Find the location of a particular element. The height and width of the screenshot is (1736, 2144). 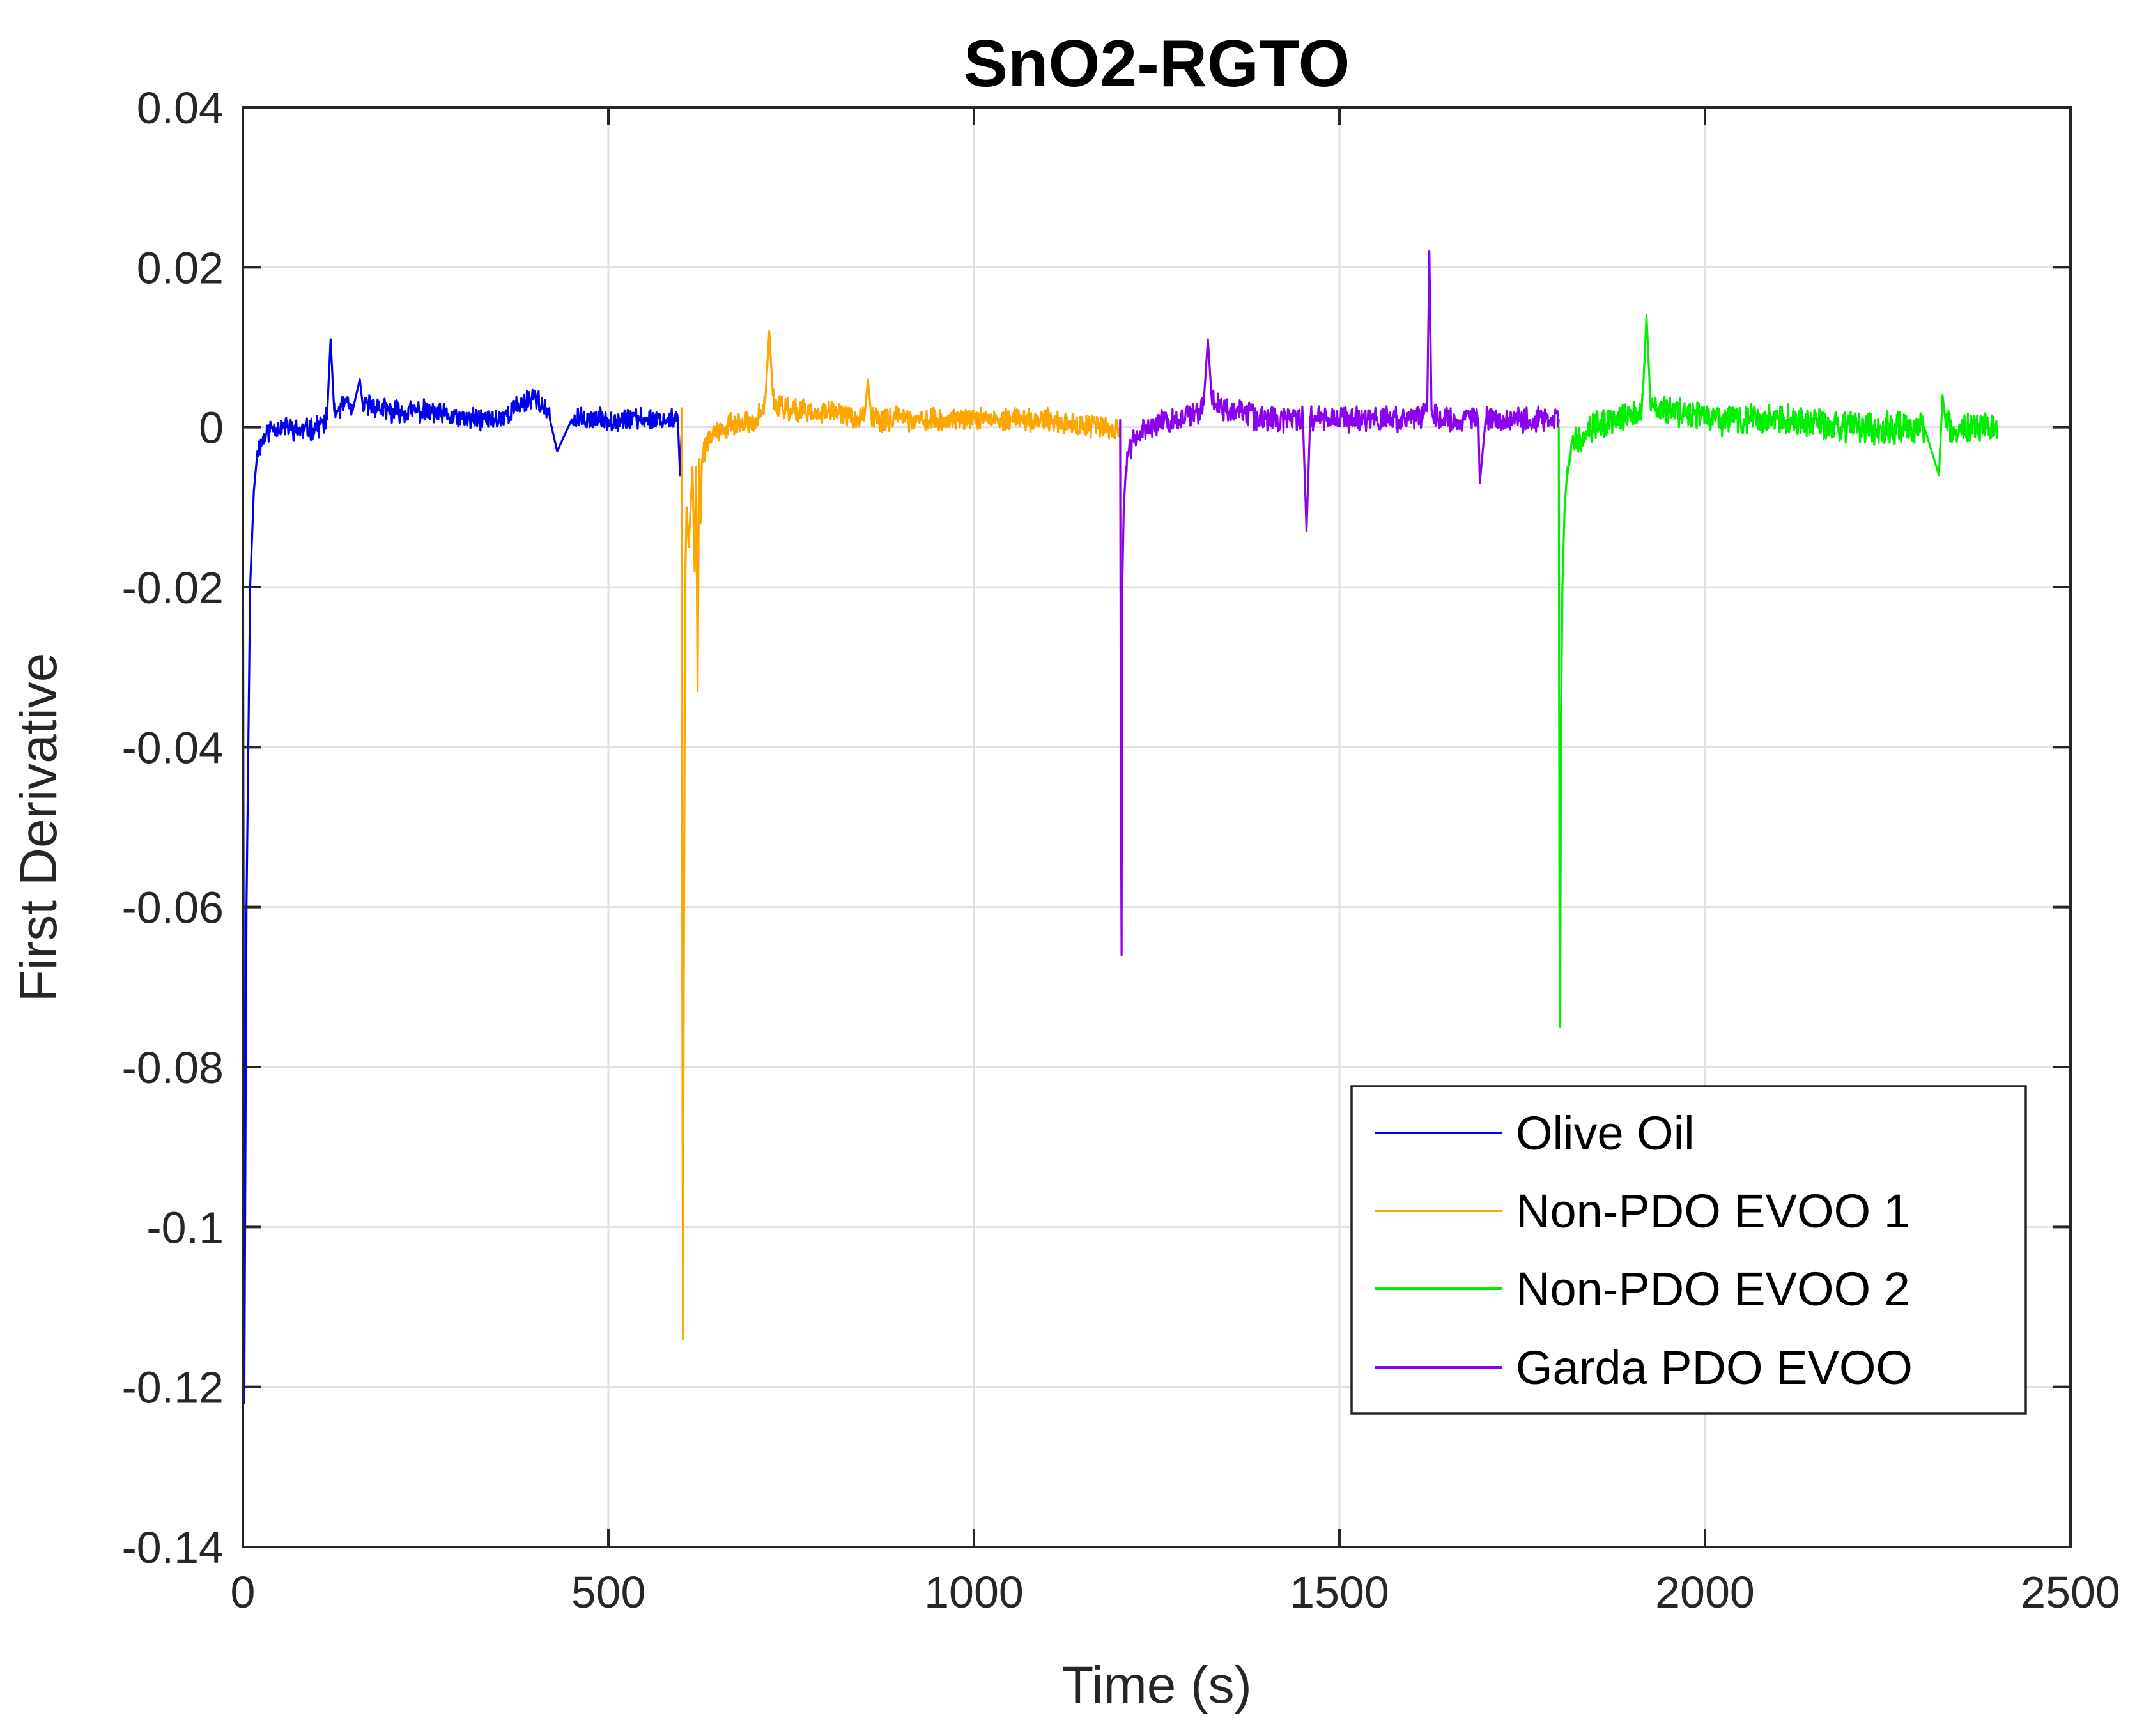

legend-label-non-pdo-evoo-2: Non-PDO EVOO 2 is located at coordinates (1713, 1289).